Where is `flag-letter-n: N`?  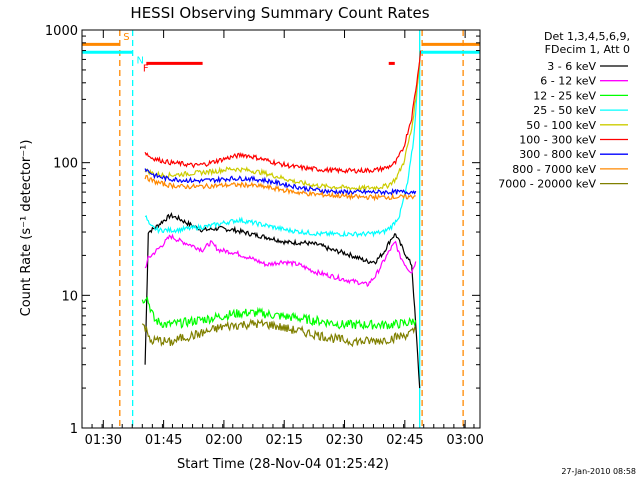 flag-letter-n: N is located at coordinates (139, 60).